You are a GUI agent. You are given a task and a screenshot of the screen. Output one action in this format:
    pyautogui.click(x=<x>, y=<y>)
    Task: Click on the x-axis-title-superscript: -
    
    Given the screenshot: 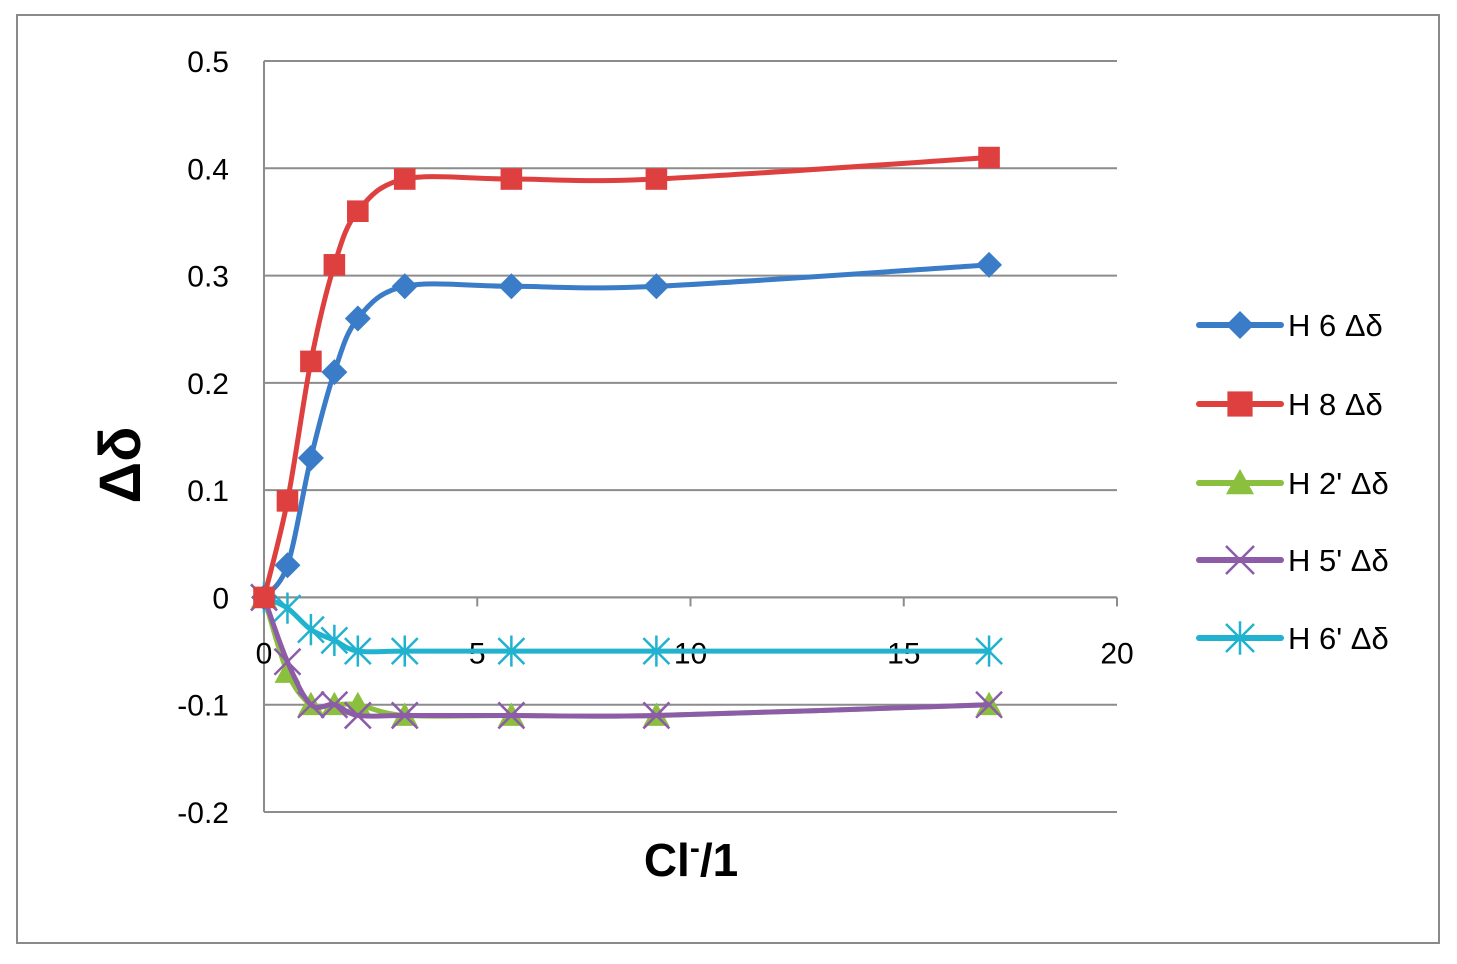 What is the action you would take?
    pyautogui.click(x=695, y=848)
    